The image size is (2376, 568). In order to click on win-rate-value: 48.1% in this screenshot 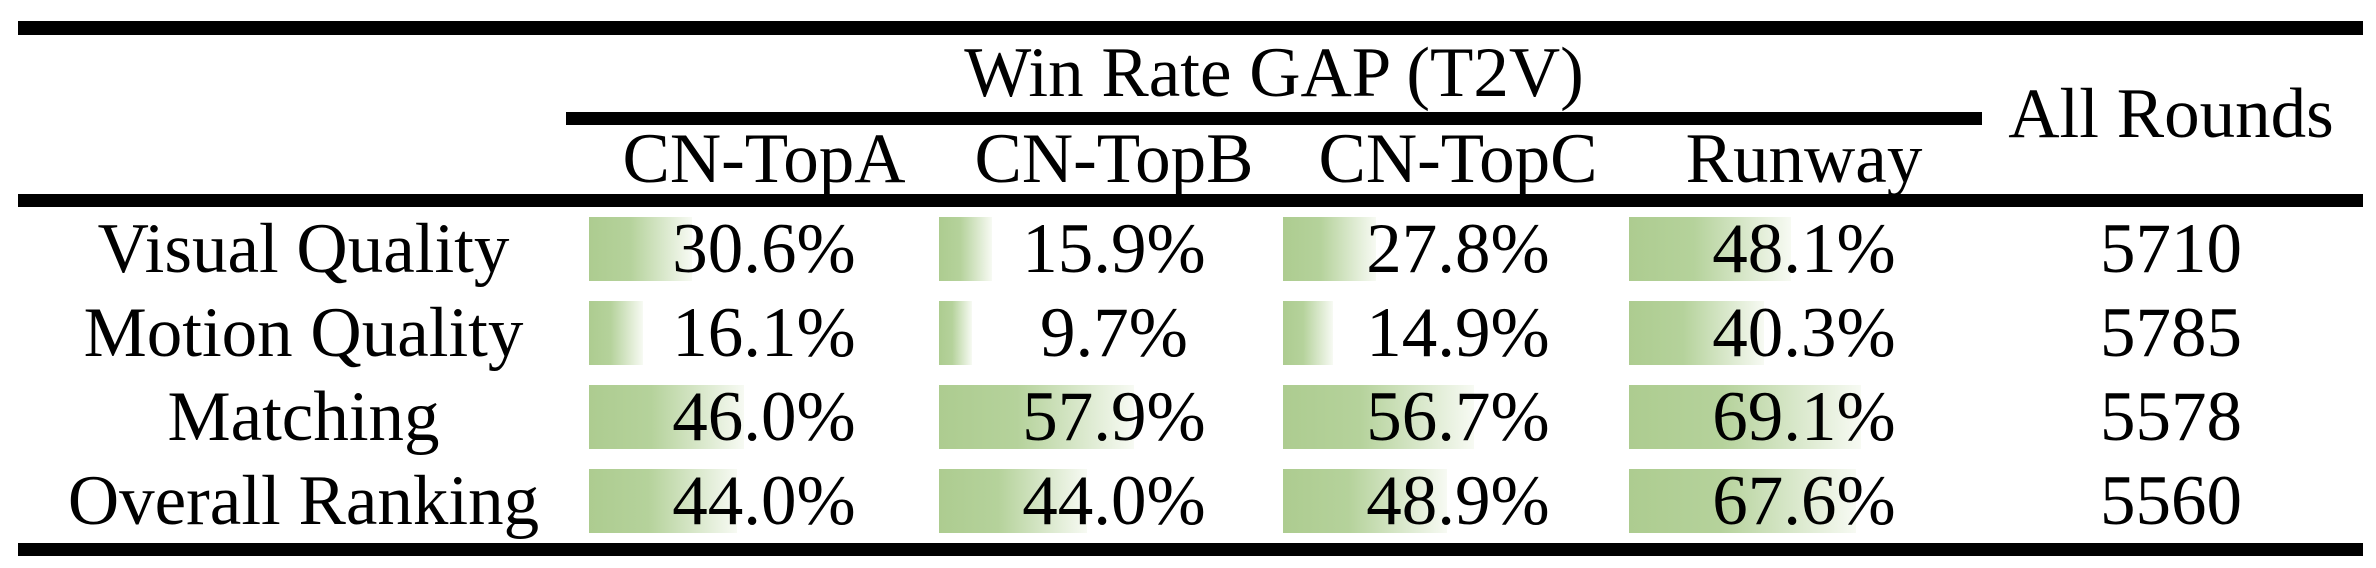, I will do `click(1804, 248)`.